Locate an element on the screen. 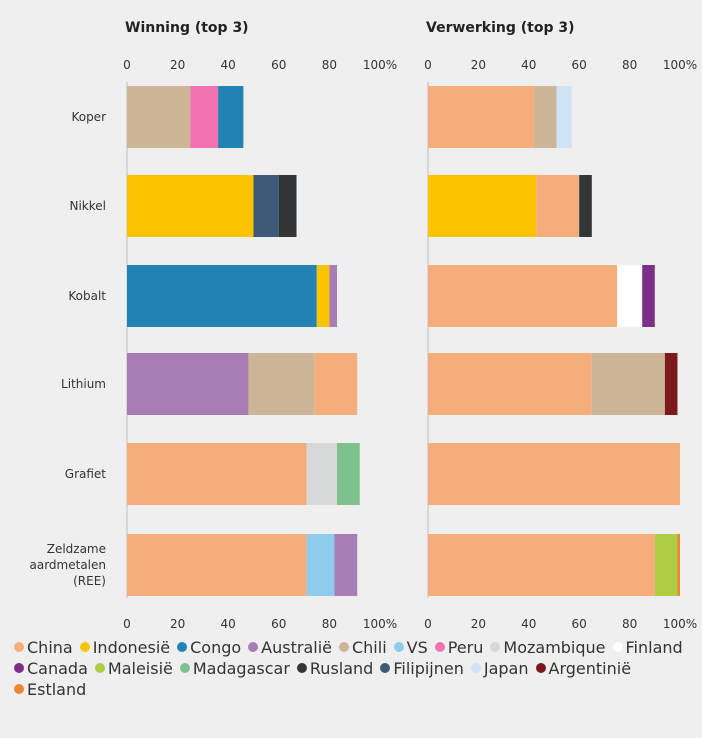 Image resolution: width=702 pixels, height=738 pixels. legend-item: Argentinië is located at coordinates (583, 668).